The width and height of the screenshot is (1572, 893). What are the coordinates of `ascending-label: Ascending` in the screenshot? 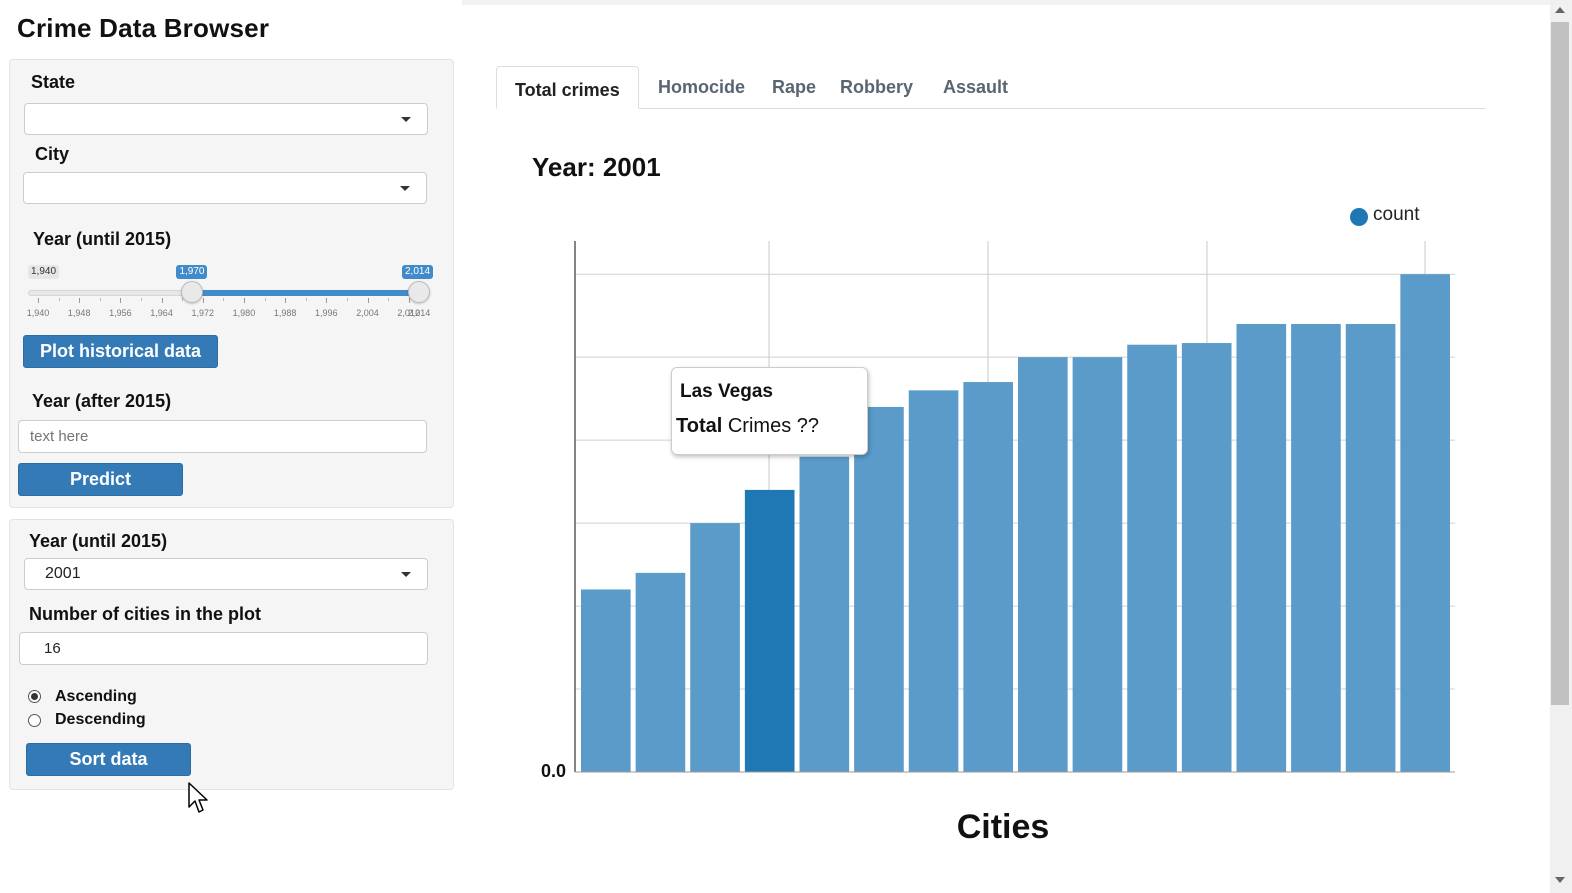 It's located at (96, 696).